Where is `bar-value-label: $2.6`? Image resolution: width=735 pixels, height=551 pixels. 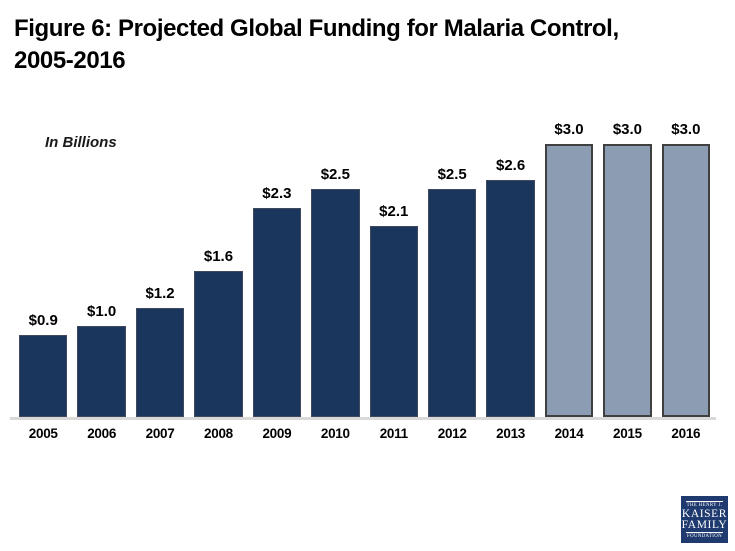
bar-value-label: $2.6 is located at coordinates (510, 166).